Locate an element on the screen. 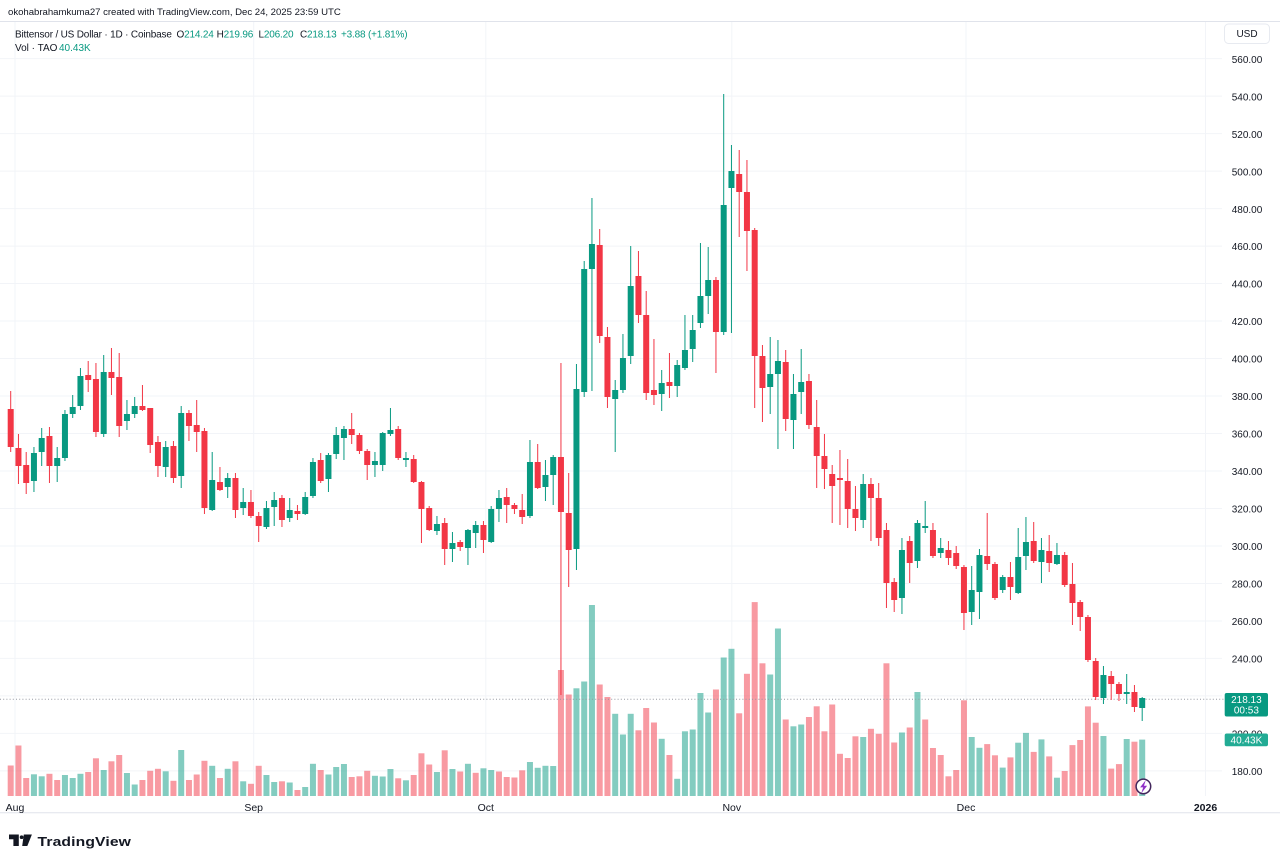 The image size is (1280, 864). svg-text: USD is located at coordinates (1246, 34).